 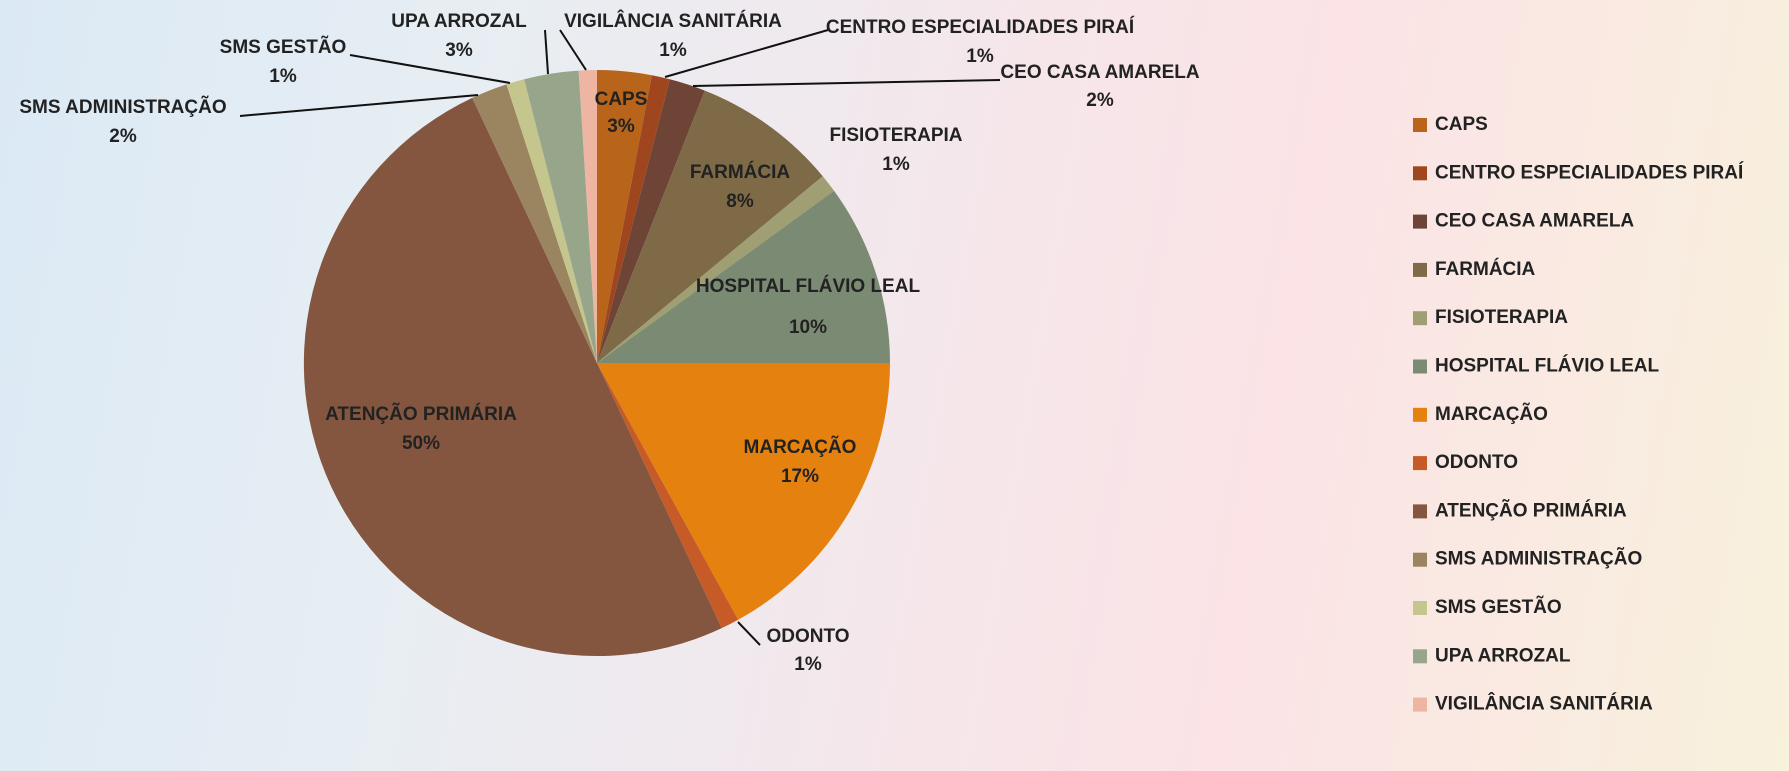 I want to click on legend-label: SMS ADMINISTRAÇÃO, so click(x=1538, y=559).